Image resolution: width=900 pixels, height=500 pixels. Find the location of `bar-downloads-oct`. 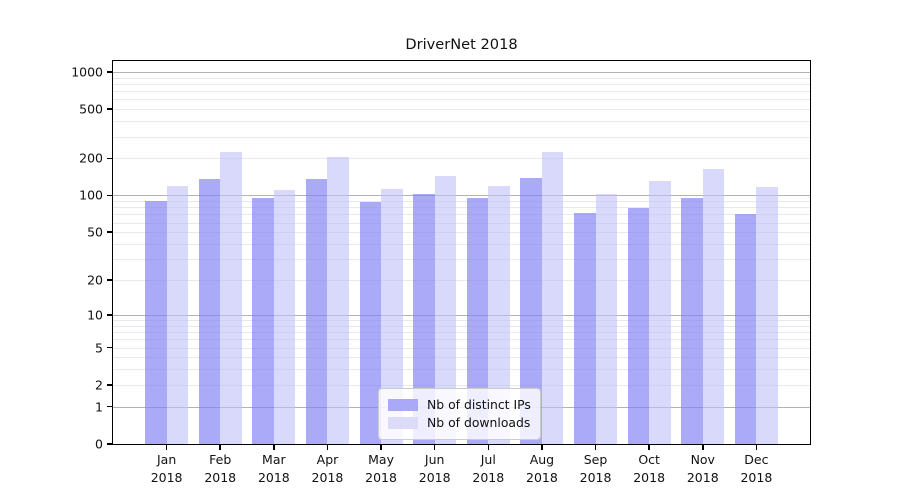

bar-downloads-oct is located at coordinates (660, 312).